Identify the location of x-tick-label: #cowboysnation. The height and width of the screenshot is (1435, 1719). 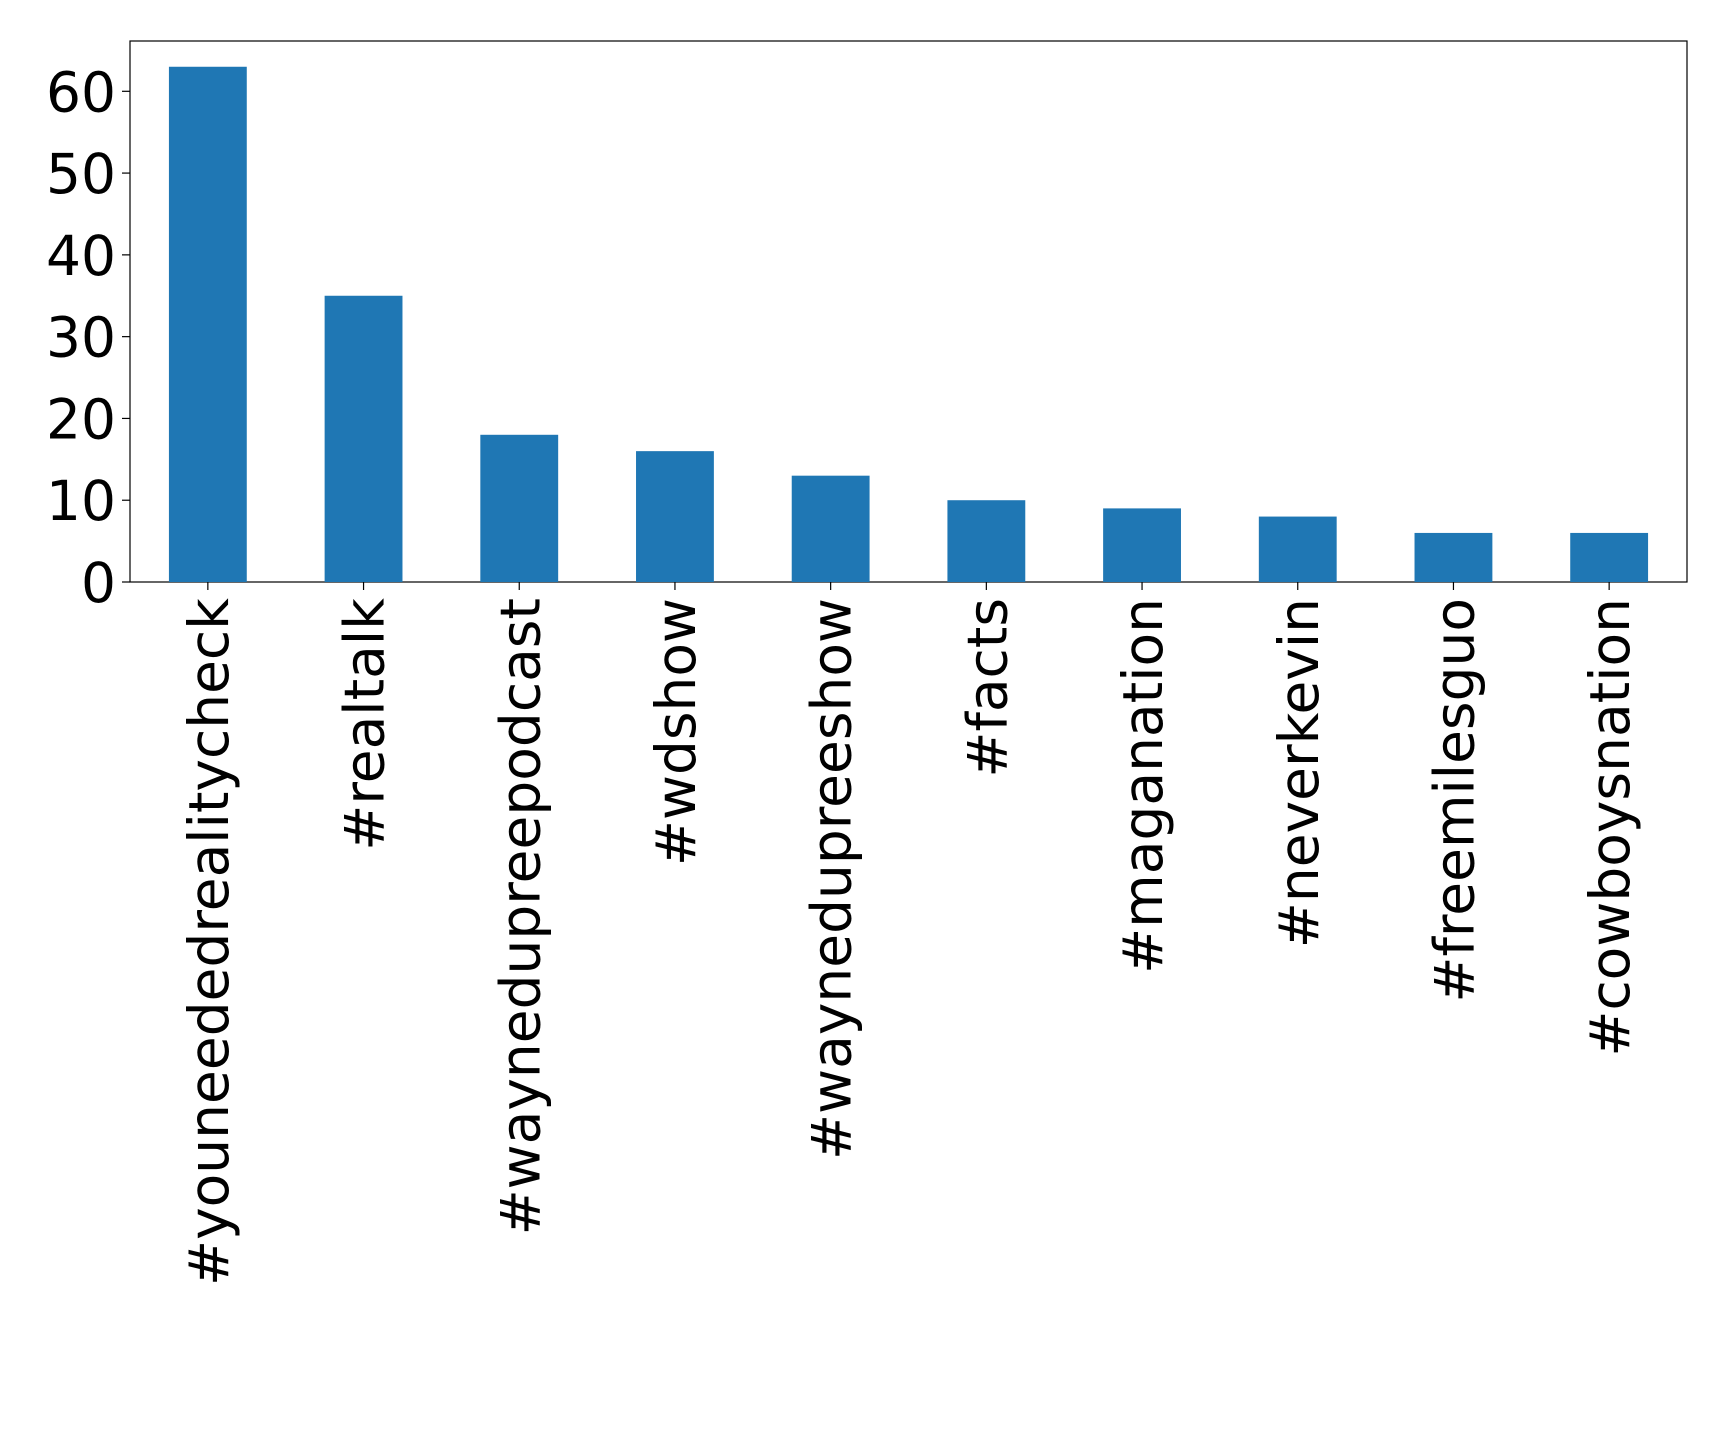
(1610, 827).